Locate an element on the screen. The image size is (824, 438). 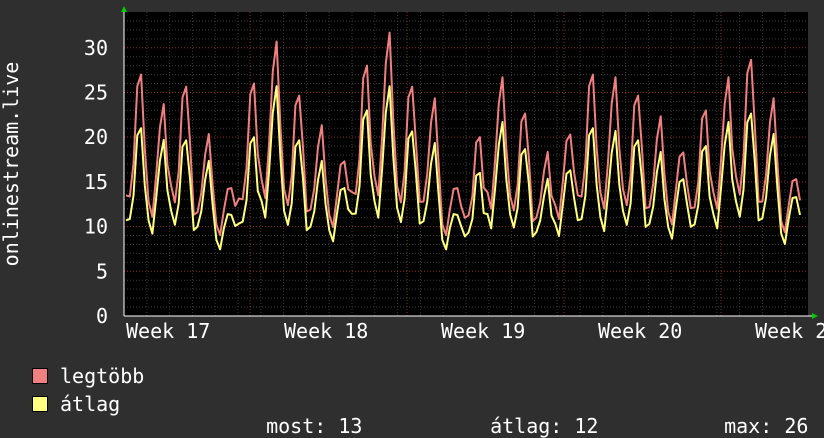
x-axis-arrow is located at coordinates (815, 316).